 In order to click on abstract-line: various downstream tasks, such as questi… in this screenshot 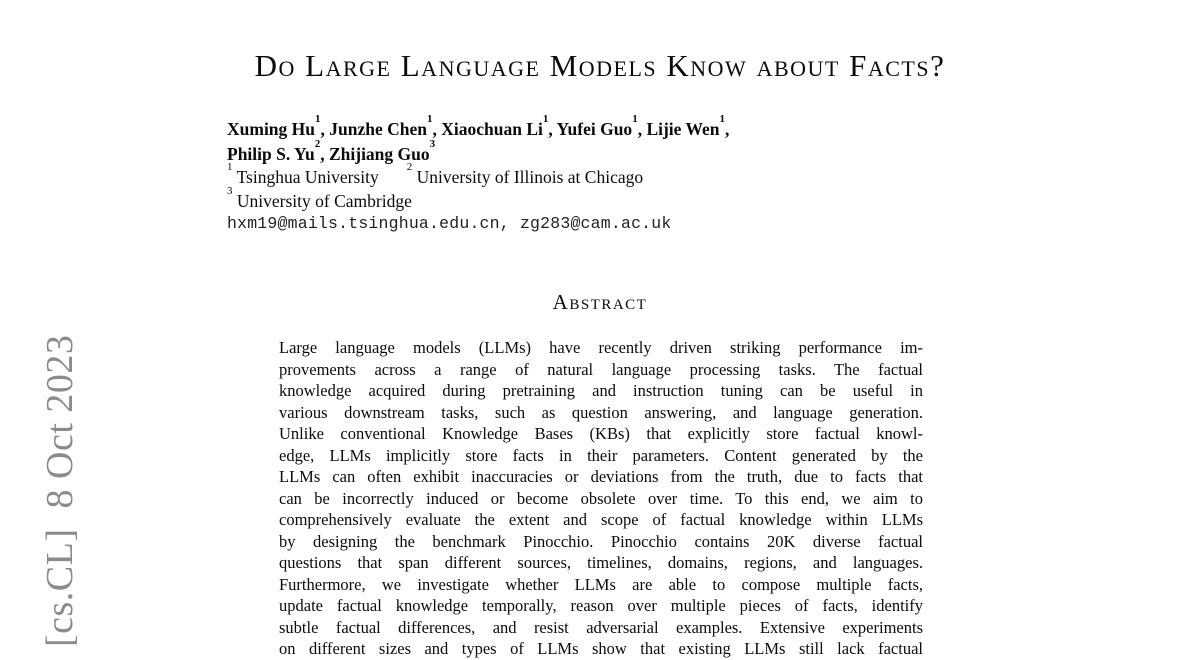, I will do `click(601, 412)`.